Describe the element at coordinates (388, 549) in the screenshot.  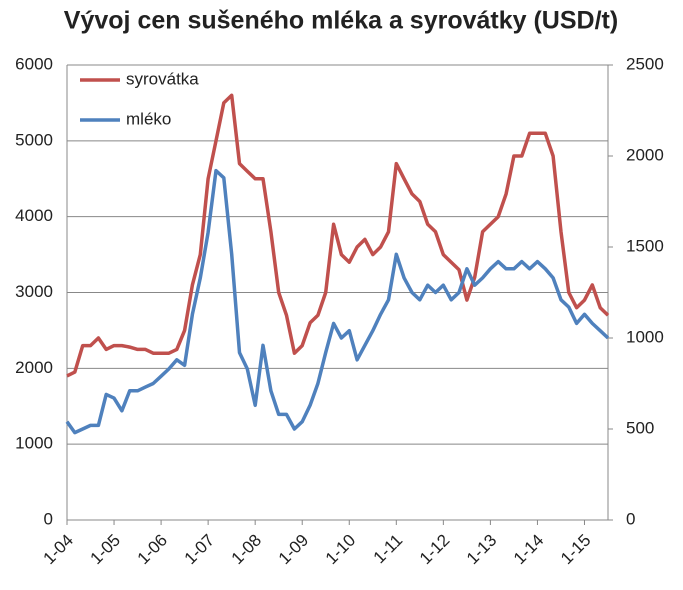
I see `x-tick-label: 1-11` at that location.